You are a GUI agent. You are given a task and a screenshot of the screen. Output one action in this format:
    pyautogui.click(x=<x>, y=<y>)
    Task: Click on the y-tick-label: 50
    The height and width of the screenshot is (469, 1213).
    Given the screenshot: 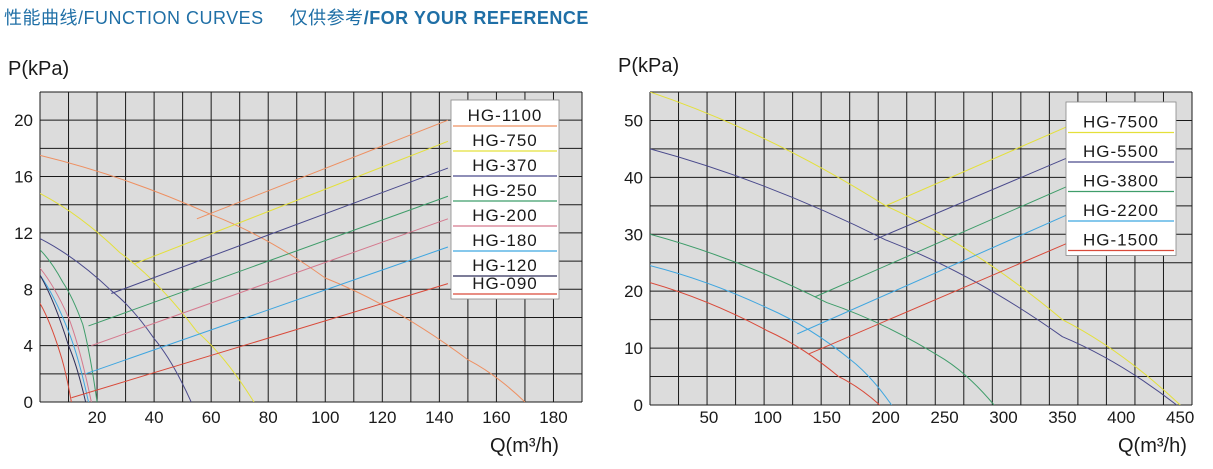 What is the action you would take?
    pyautogui.click(x=633, y=120)
    